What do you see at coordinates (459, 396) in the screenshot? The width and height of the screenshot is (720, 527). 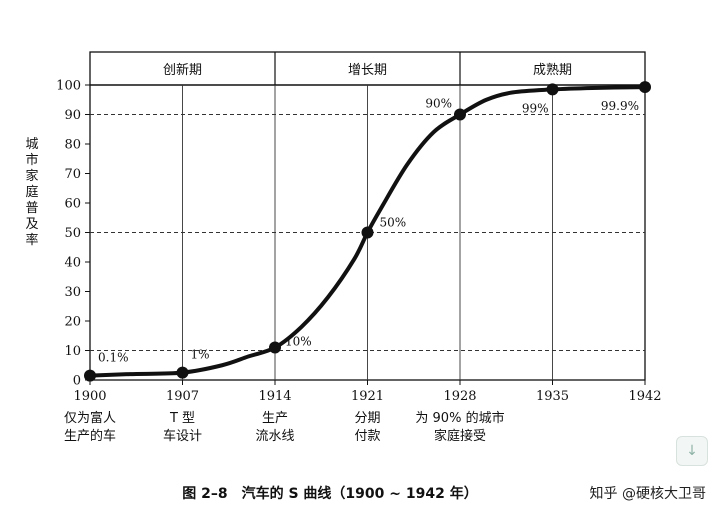 I see `x-tick-label: 1928` at bounding box center [459, 396].